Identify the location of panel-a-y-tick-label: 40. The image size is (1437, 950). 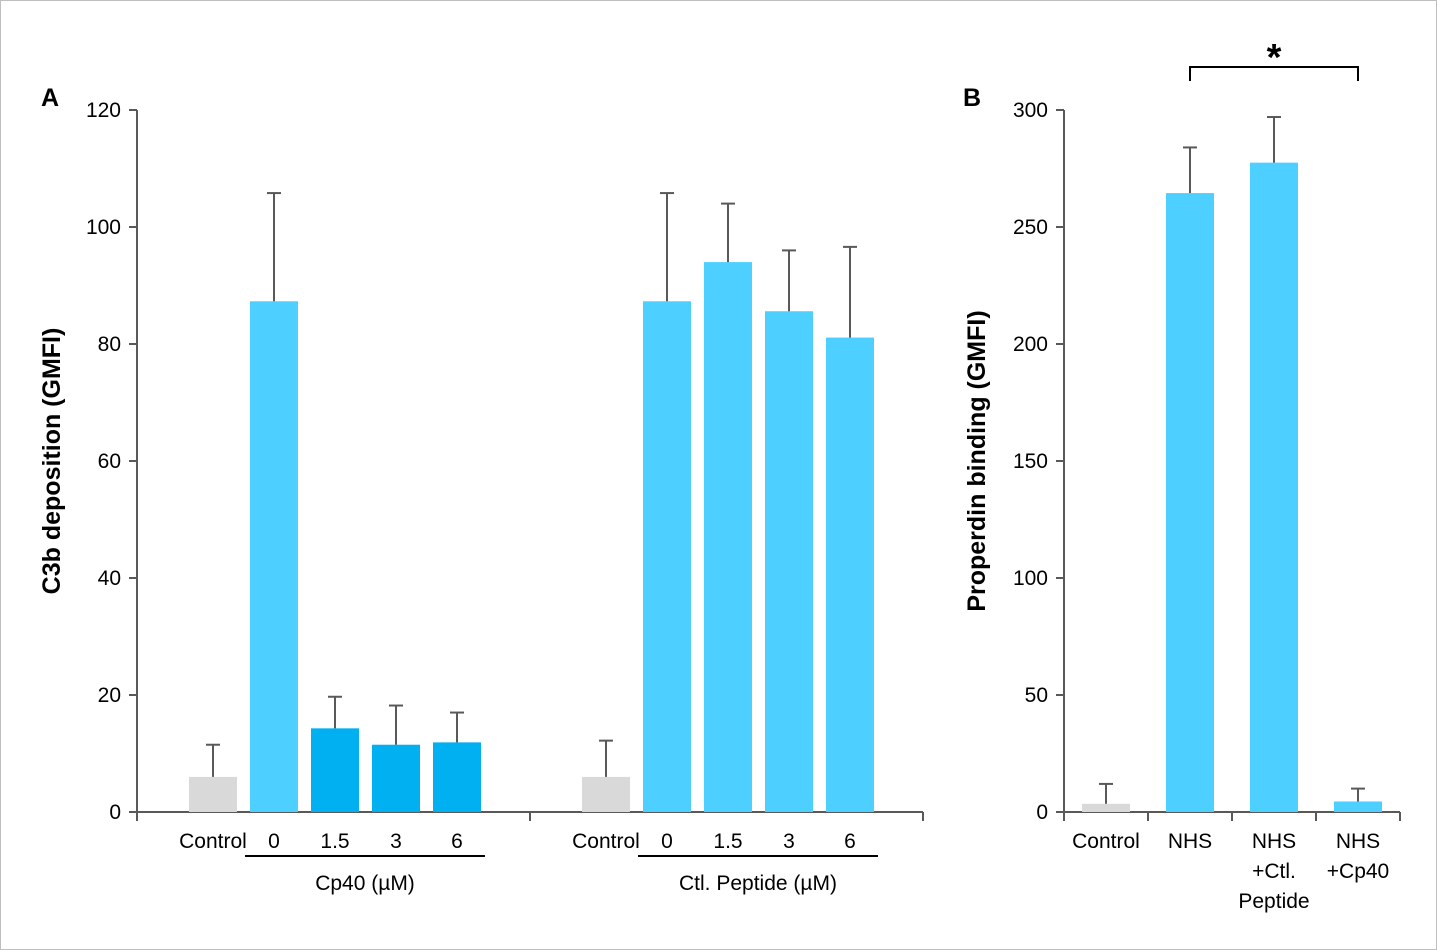
(109, 578).